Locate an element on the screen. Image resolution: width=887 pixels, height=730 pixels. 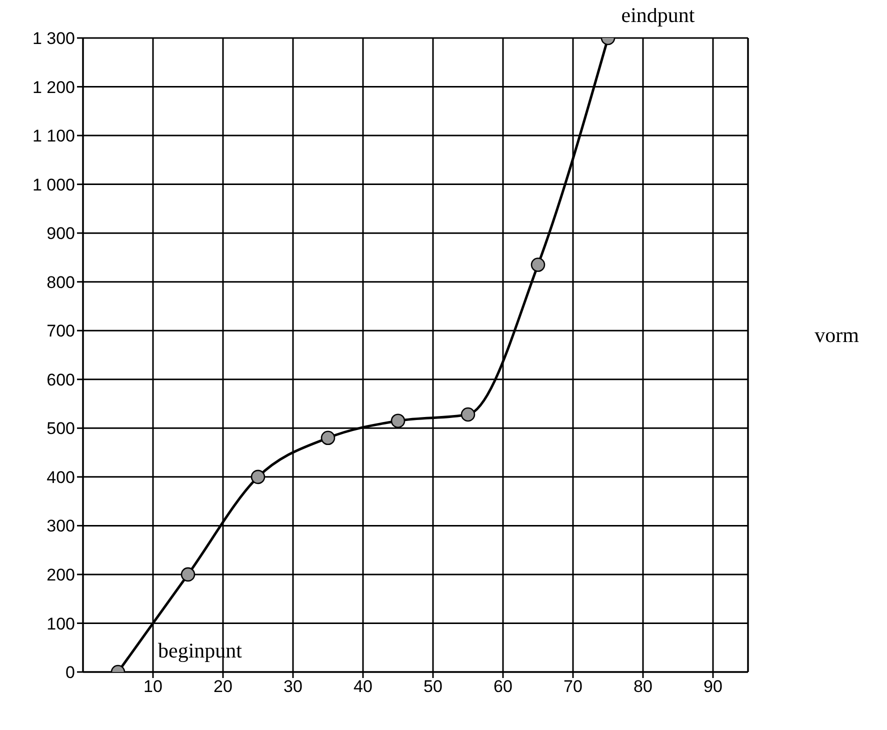
y-tick-label: 300 is located at coordinates (60, 526).